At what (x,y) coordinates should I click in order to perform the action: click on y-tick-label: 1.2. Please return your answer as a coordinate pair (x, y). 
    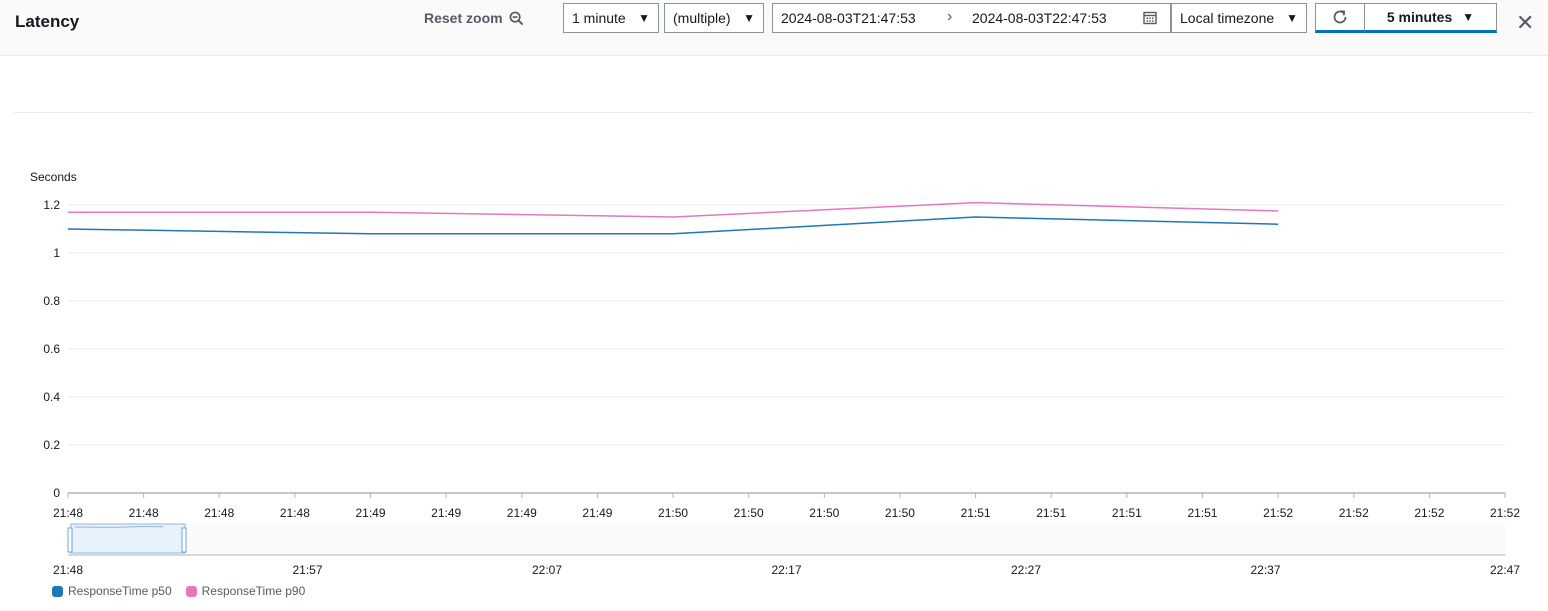
    Looking at the image, I should click on (51, 205).